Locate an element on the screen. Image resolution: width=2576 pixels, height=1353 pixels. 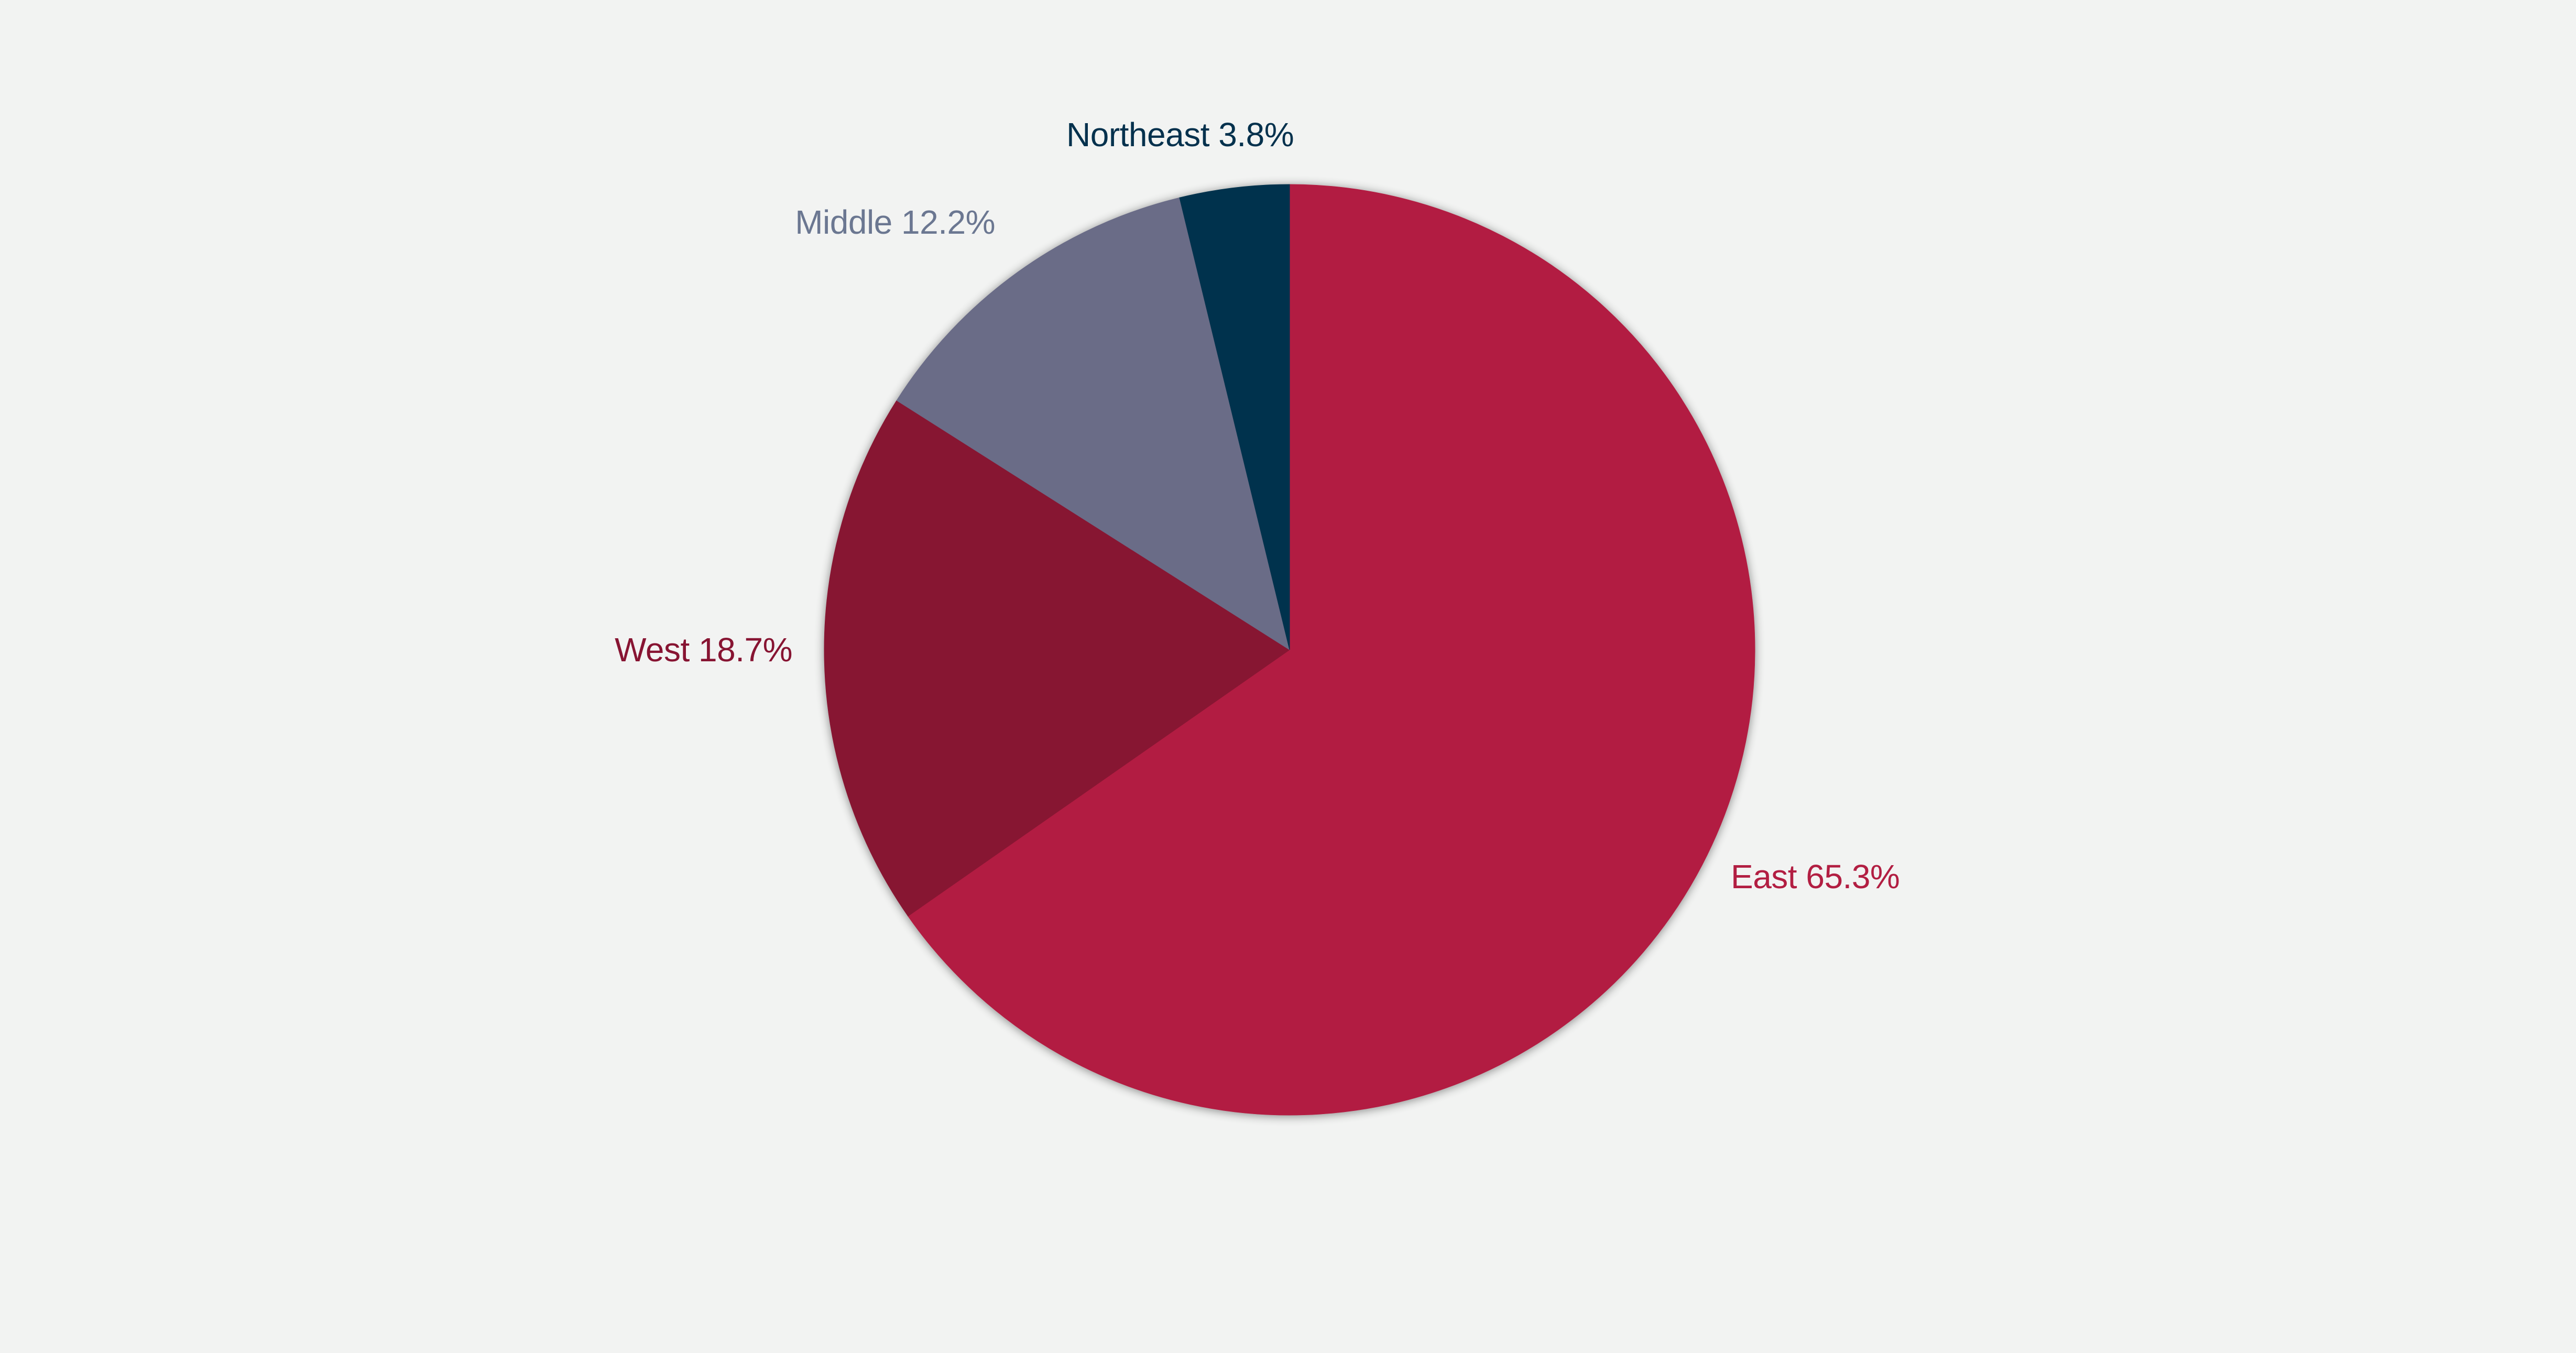
pie-slice-northeast is located at coordinates (1235, 417).